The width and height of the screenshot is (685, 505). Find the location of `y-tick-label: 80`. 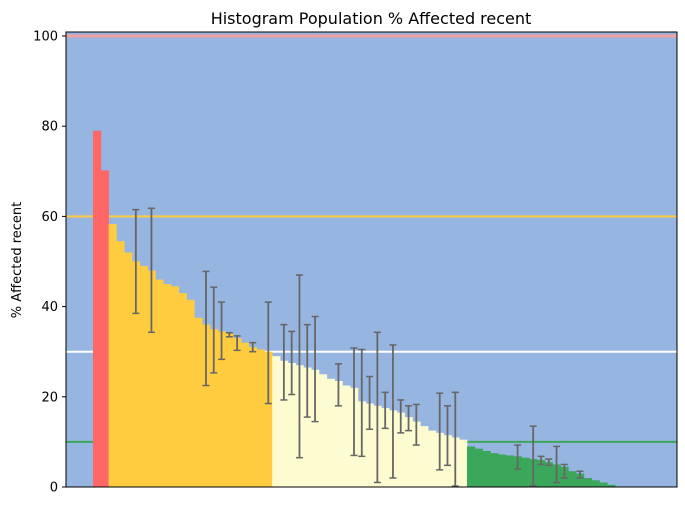

y-tick-label: 80 is located at coordinates (49, 127).